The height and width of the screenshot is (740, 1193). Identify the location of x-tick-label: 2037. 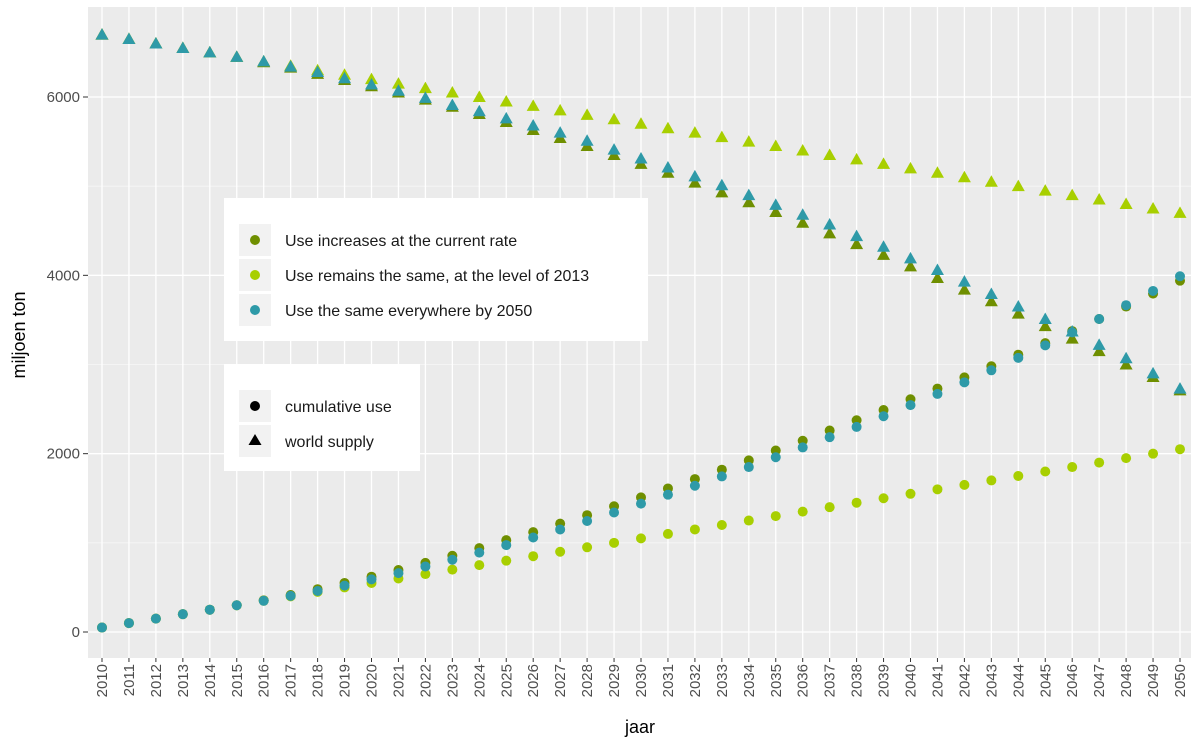
(830, 680).